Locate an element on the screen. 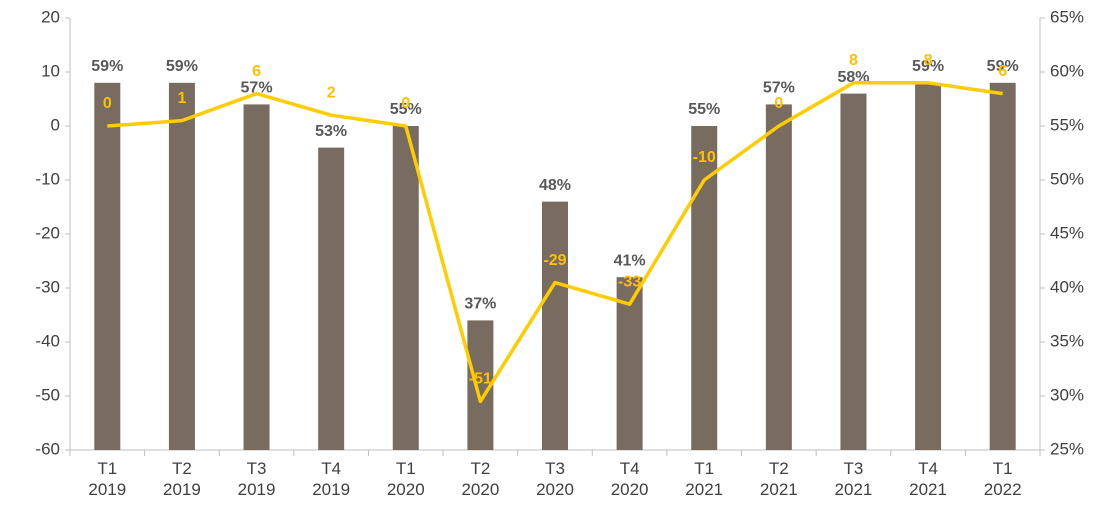 The width and height of the screenshot is (1109, 509). y-tick-label: -60 is located at coordinates (47, 448).